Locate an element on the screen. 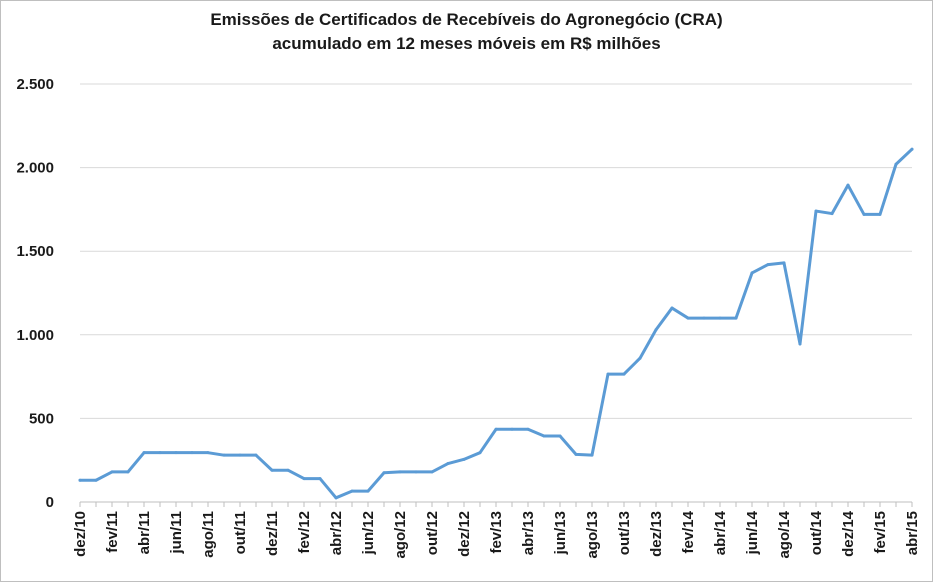  x-tick-label: out/14 is located at coordinates (816, 532).